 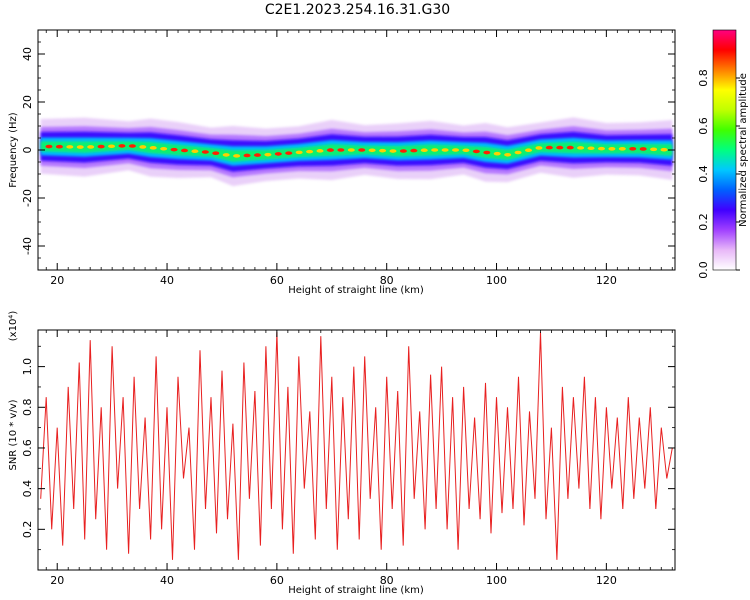 I want to click on snr-x-axis-title: Height of straight line (km), so click(x=356, y=590).